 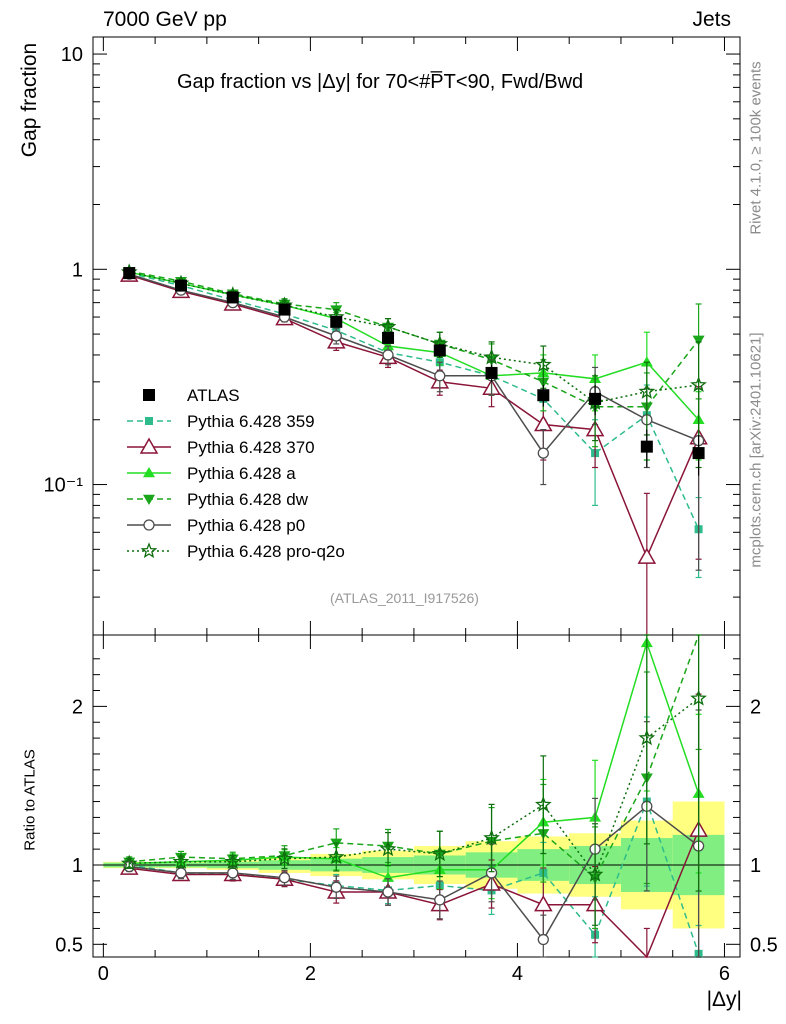 What do you see at coordinates (251, 447) in the screenshot?
I see `legend-label: Pythia 6.428 370` at bounding box center [251, 447].